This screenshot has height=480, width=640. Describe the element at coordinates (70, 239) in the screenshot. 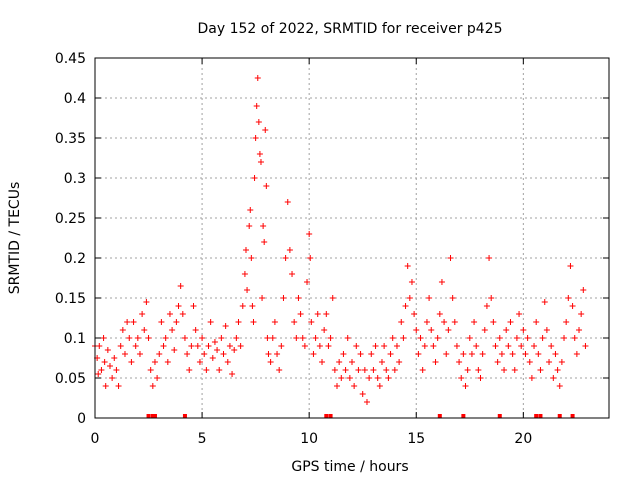

I see `y-tick-labels: 0 0.05 0.1 0.15 0.2 0.25 0.3 0.35 0.4 0.45` at that location.